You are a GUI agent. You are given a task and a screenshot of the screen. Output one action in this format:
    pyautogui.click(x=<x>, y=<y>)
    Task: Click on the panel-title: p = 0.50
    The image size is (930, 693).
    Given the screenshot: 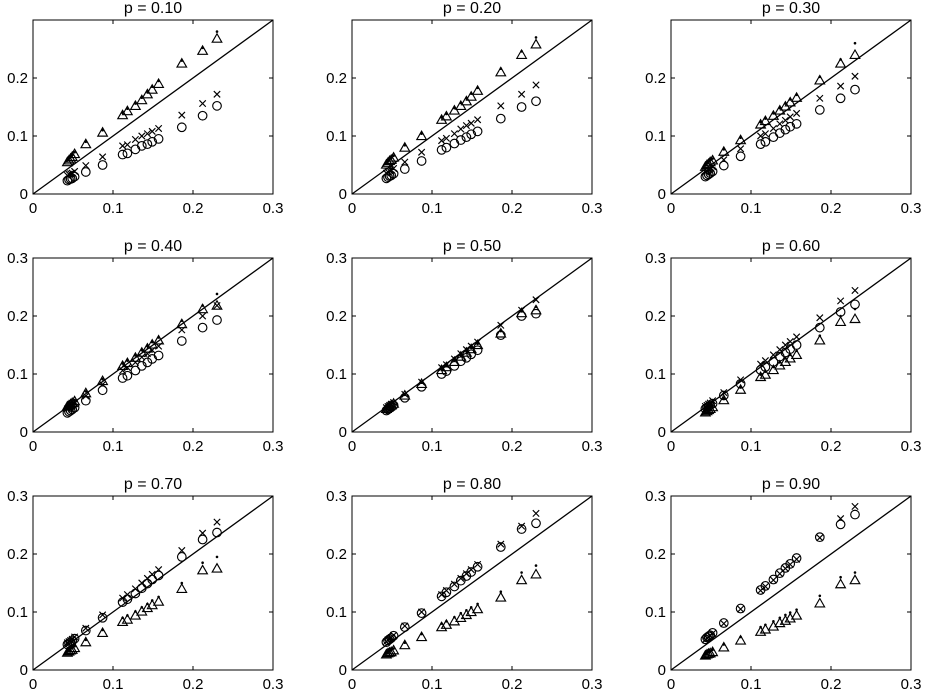 What is the action you would take?
    pyautogui.click(x=472, y=246)
    